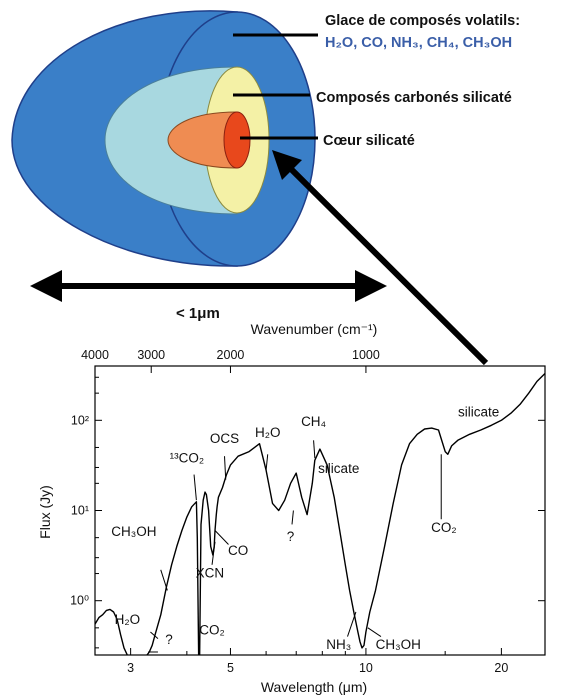 This screenshot has height=697, width=561. What do you see at coordinates (231, 355) in the screenshot?
I see `x2-tick-label: 2000` at bounding box center [231, 355].